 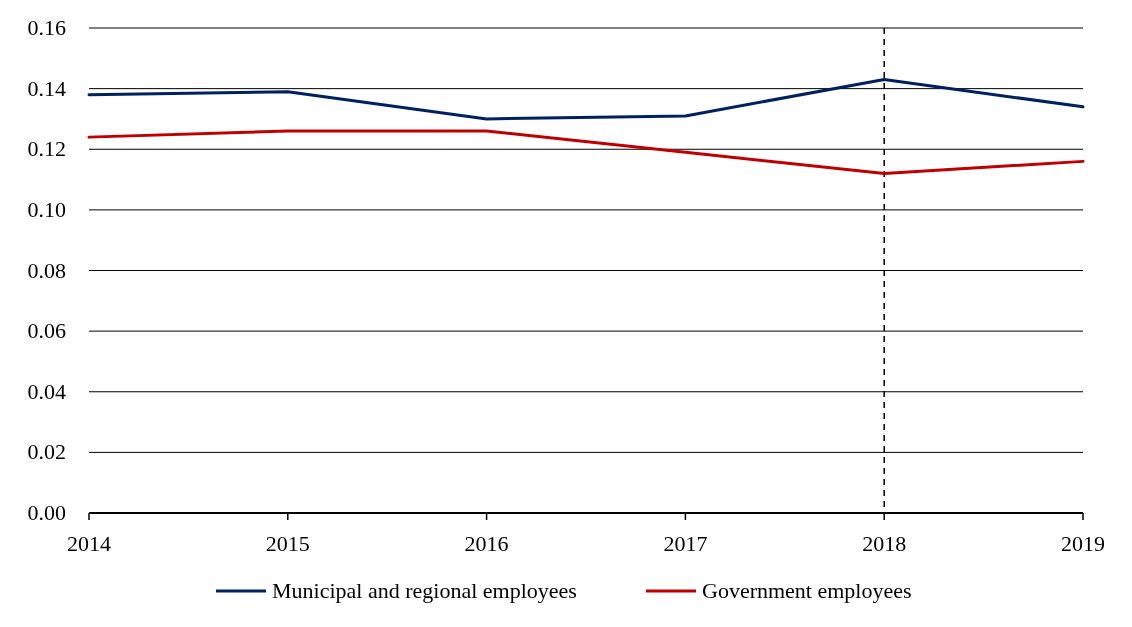 What do you see at coordinates (46, 88) in the screenshot?
I see `y-tick-label: 0.14` at bounding box center [46, 88].